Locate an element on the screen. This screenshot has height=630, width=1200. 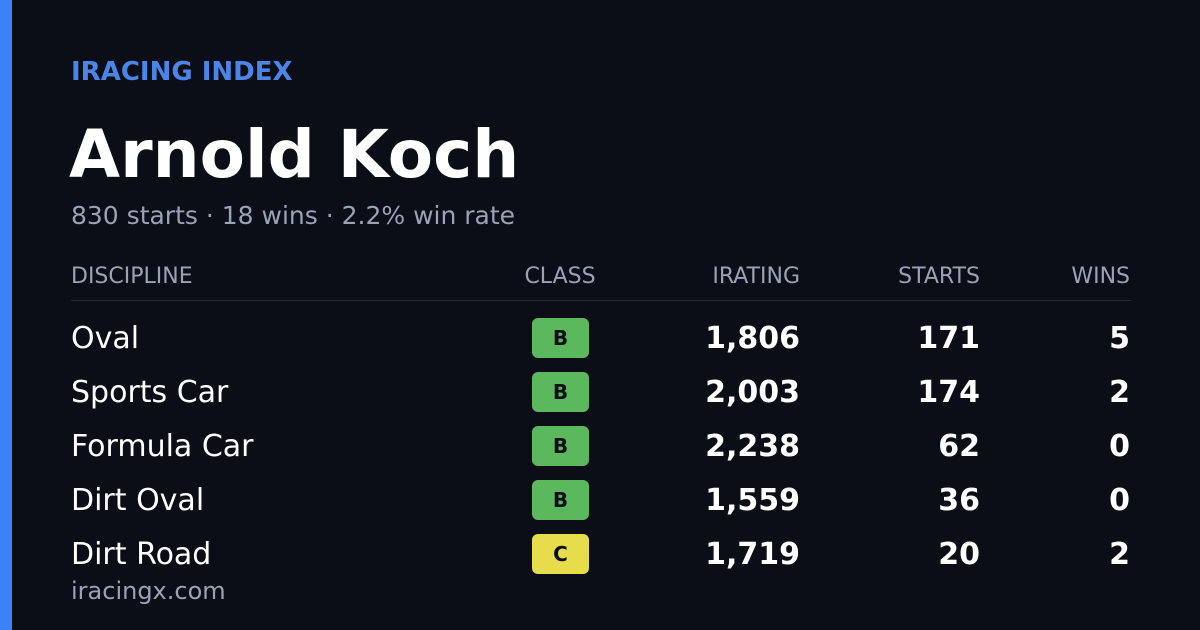
discipline: Sports Car is located at coordinates (150, 392).